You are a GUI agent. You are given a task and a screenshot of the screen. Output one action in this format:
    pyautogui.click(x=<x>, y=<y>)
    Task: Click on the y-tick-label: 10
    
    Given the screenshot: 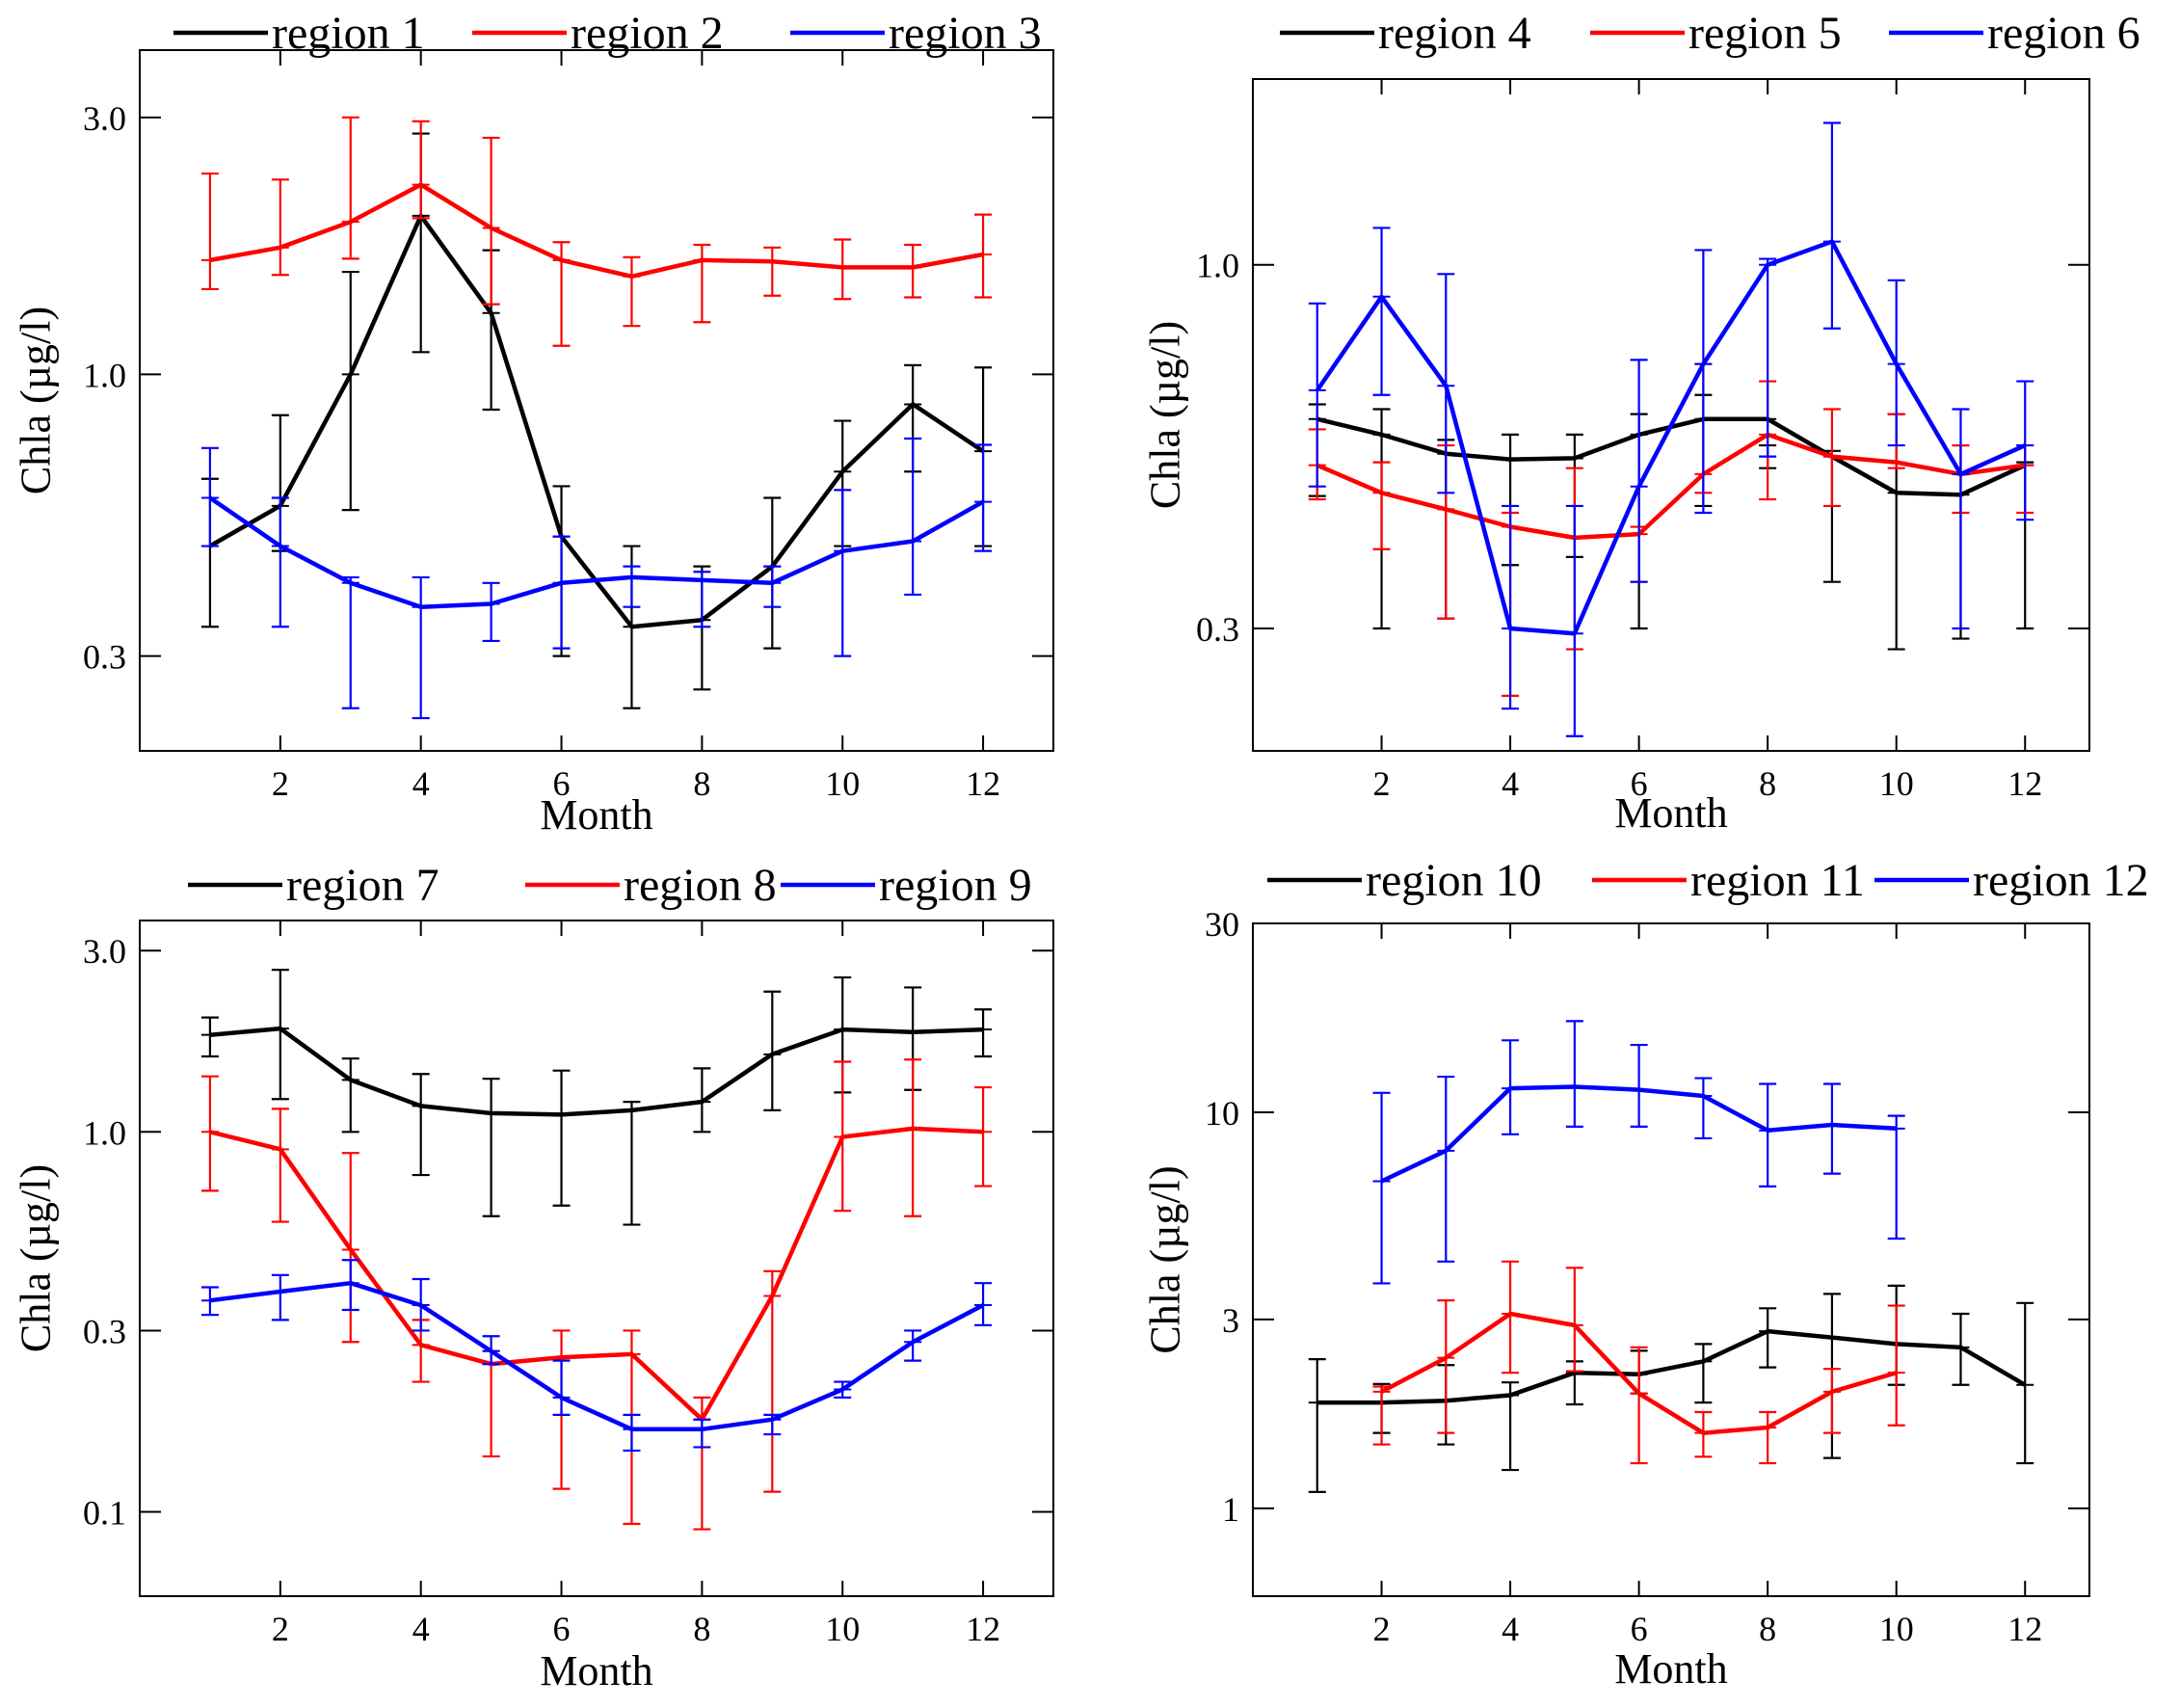 What is the action you would take?
    pyautogui.click(x=1222, y=1113)
    